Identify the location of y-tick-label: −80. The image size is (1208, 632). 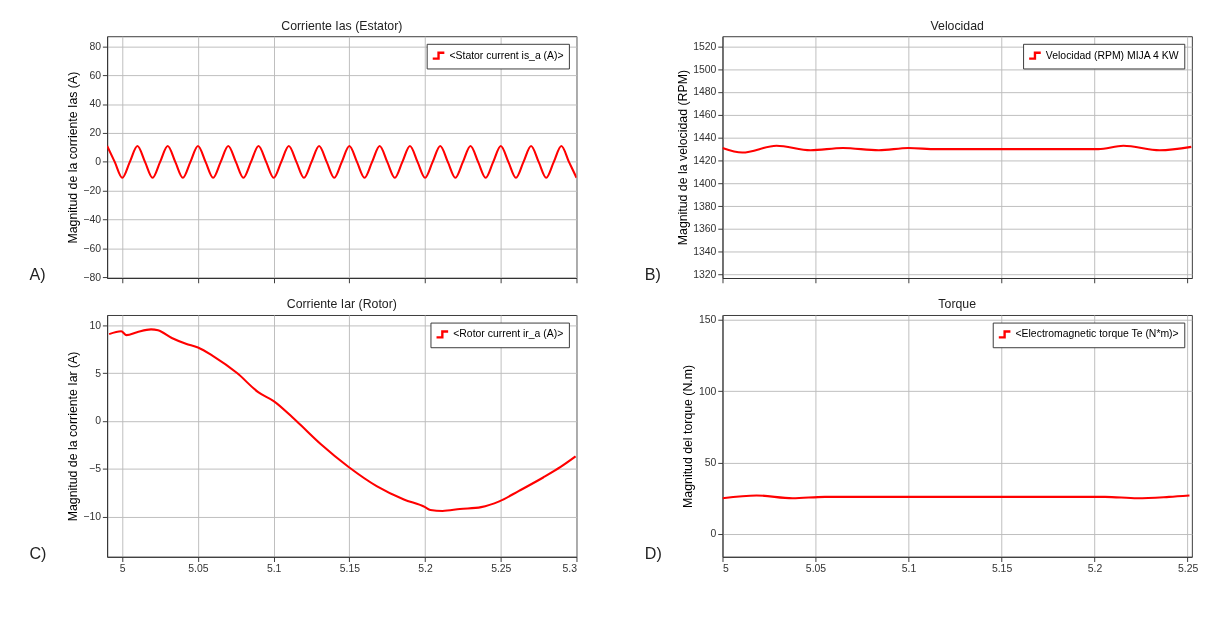
(92, 277).